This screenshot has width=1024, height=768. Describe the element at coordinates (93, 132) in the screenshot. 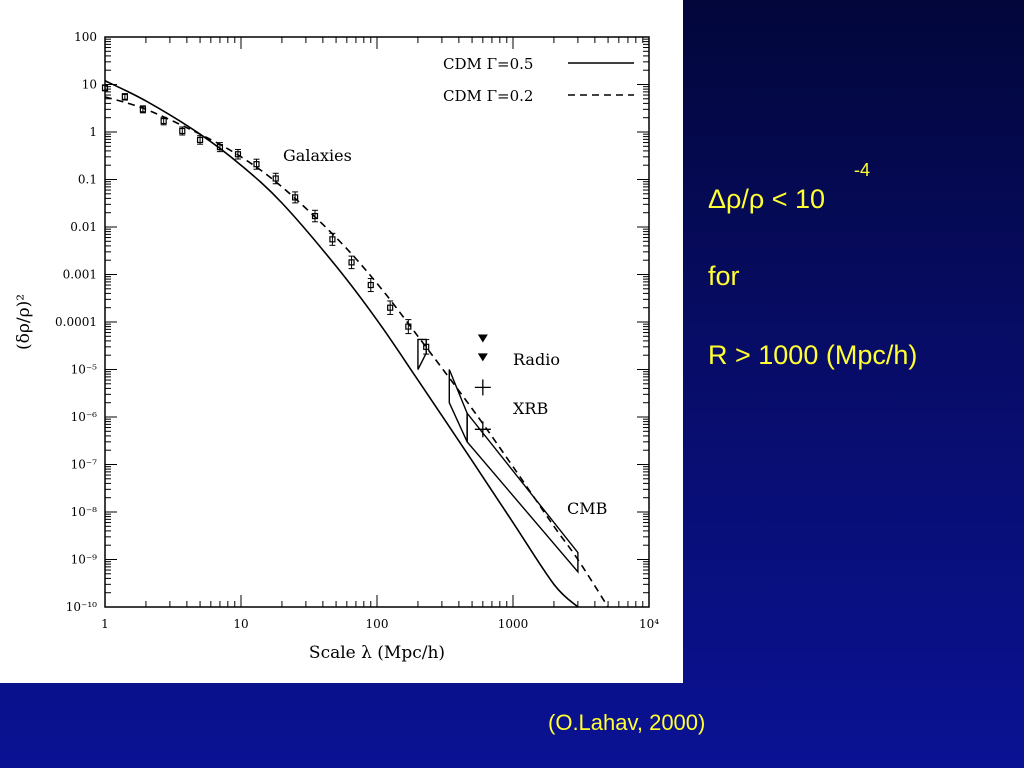

I see `y-tick-label: 1` at that location.